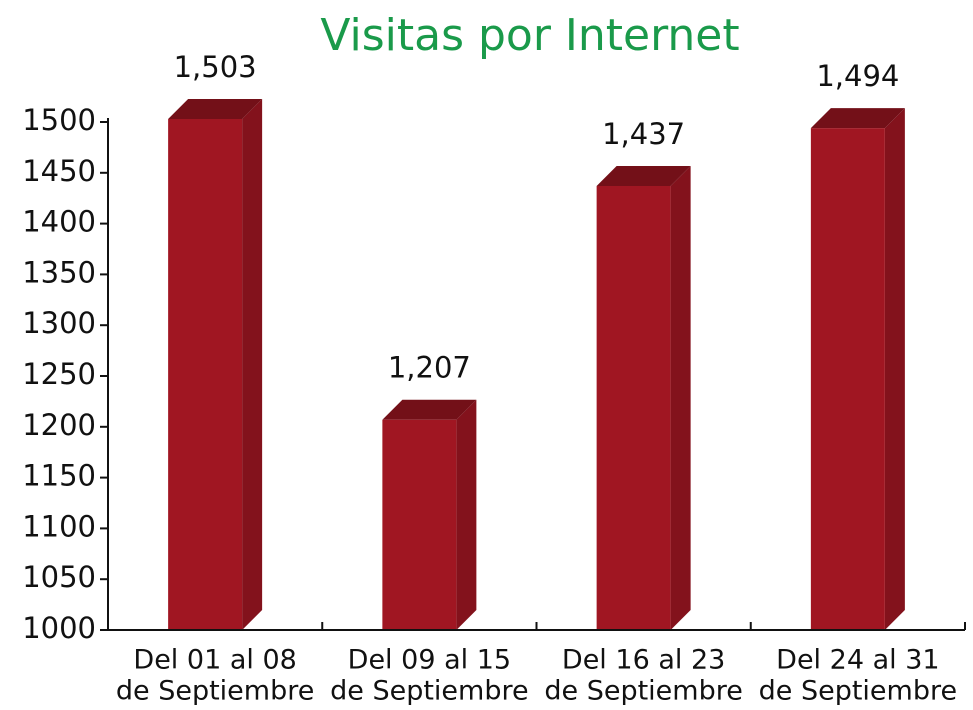 The image size is (973, 710). What do you see at coordinates (59, 171) in the screenshot?
I see `y-tick-label: 1450` at bounding box center [59, 171].